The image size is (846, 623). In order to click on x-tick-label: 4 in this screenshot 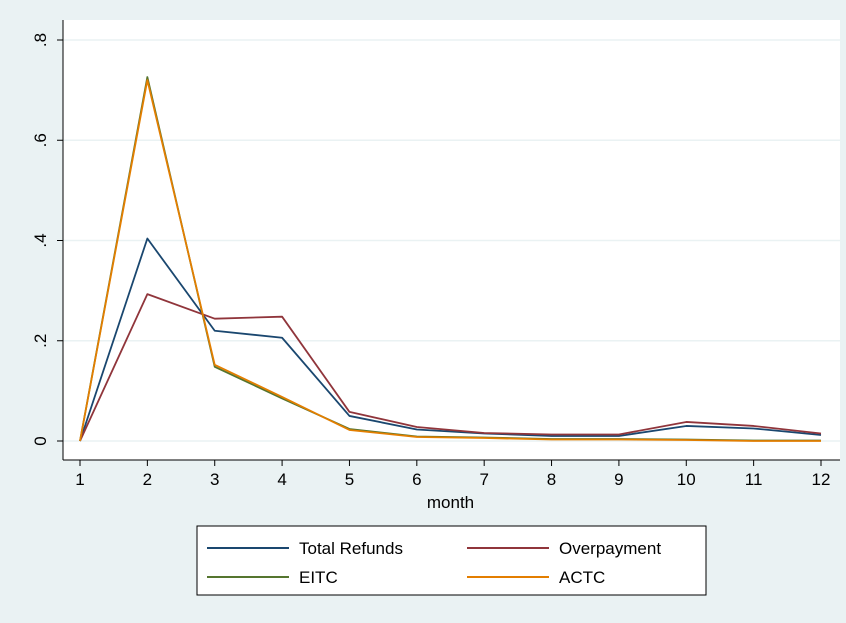, I will do `click(281, 479)`.